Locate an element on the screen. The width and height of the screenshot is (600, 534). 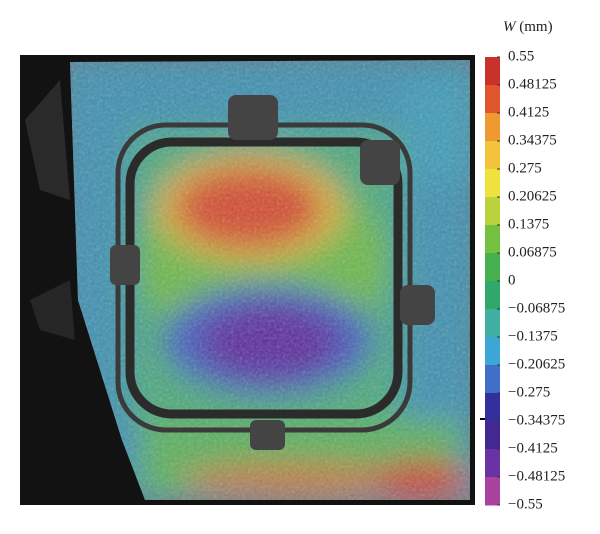
tick-label: 0.4125 is located at coordinates (528, 112).